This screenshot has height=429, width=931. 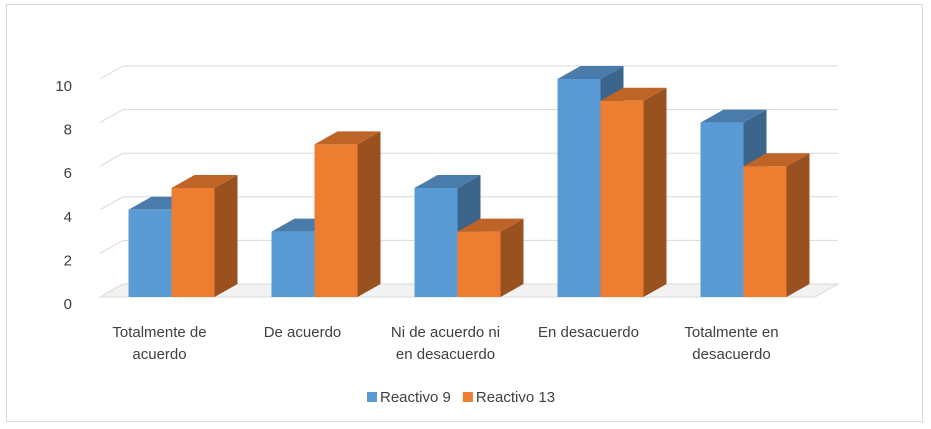 What do you see at coordinates (731, 343) in the screenshot?
I see `x-tick-label: Totalmente en desacuerdo` at bounding box center [731, 343].